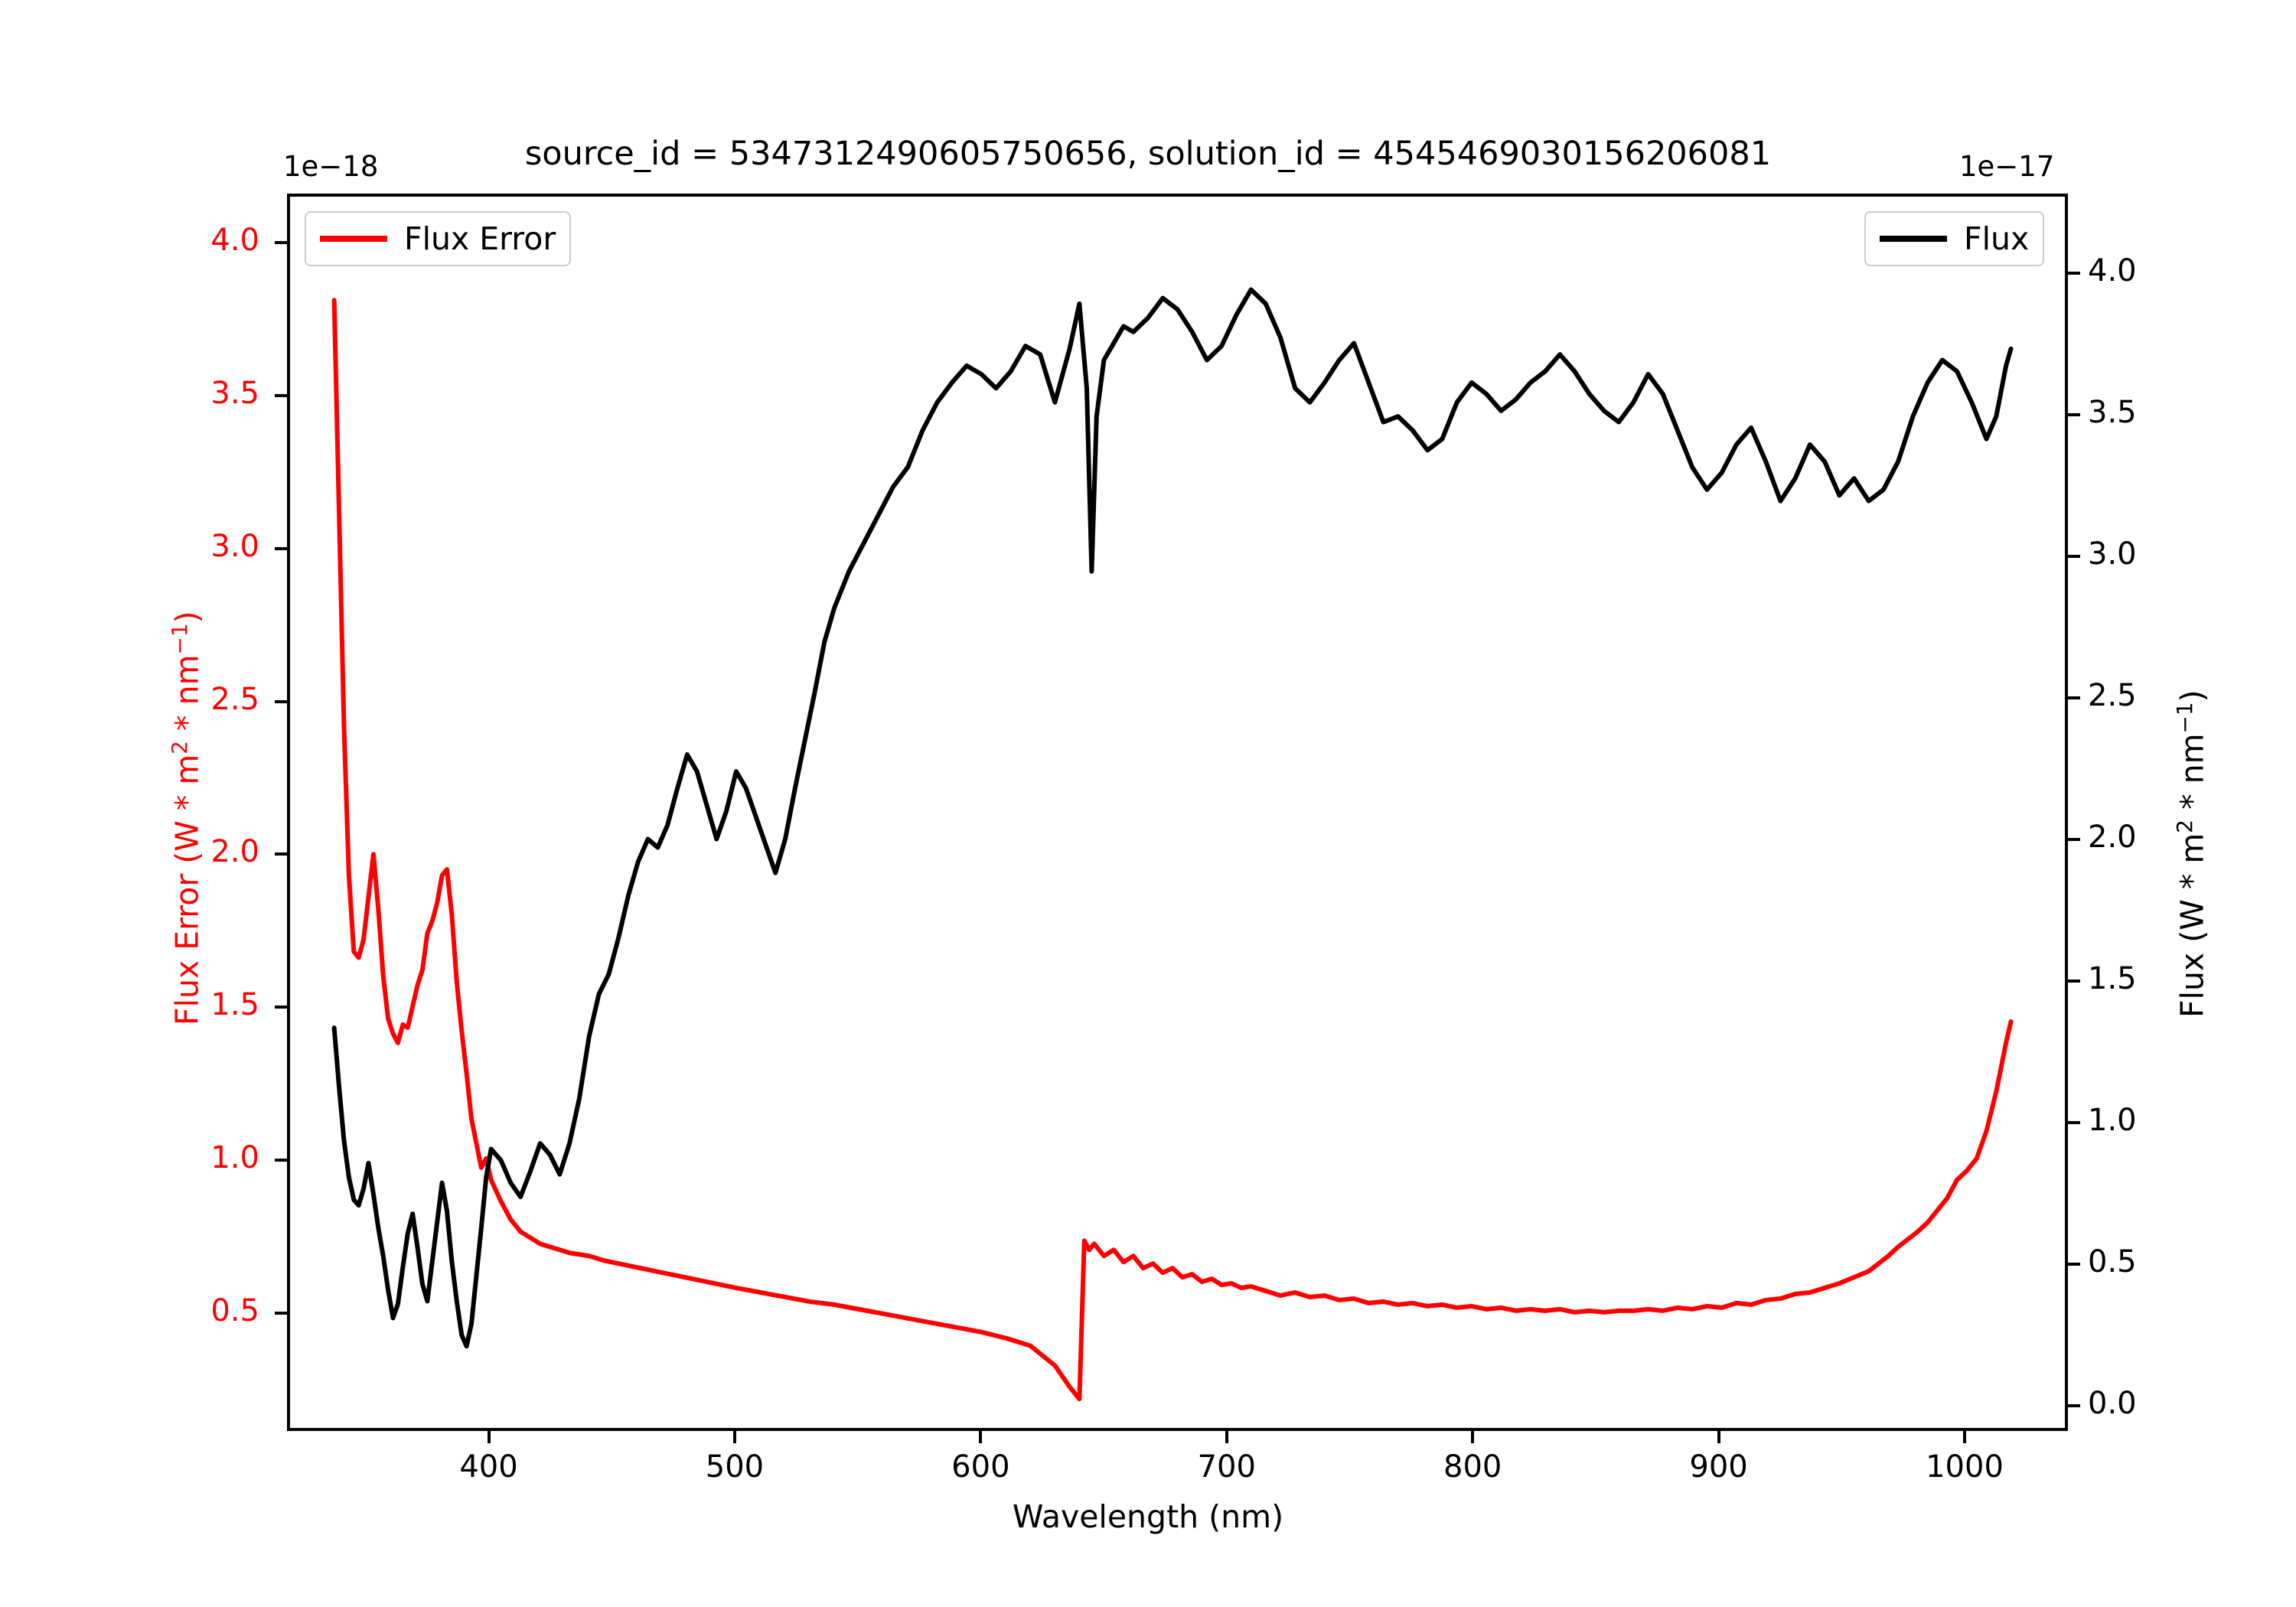 The height and width of the screenshot is (1607, 2296). Describe the element at coordinates (1954, 239) in the screenshot. I see `legend-flux: Flux` at that location.